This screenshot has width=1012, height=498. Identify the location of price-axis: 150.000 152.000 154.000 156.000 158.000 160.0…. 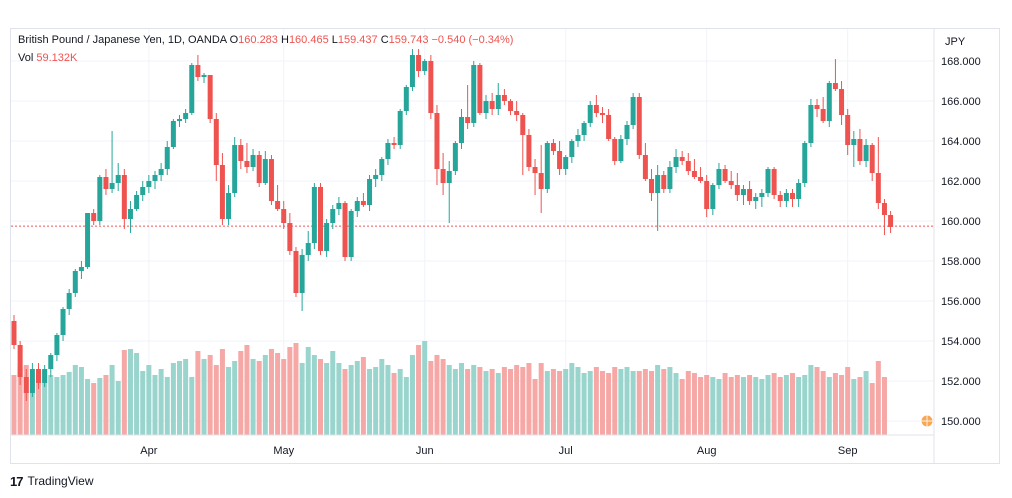
(961, 242).